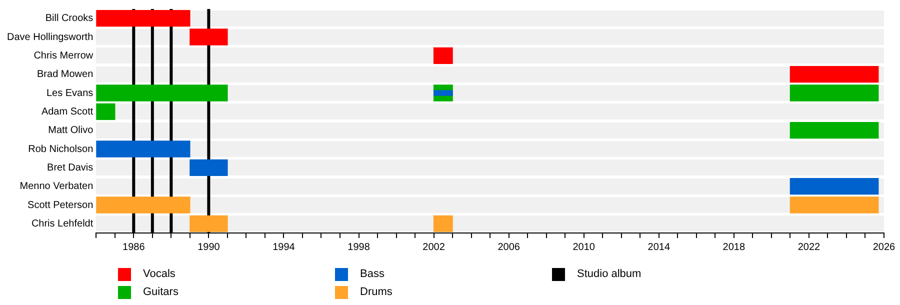 Image resolution: width=900 pixels, height=305 pixels. Describe the element at coordinates (372, 274) in the screenshot. I see `legend-label: Bass` at that location.